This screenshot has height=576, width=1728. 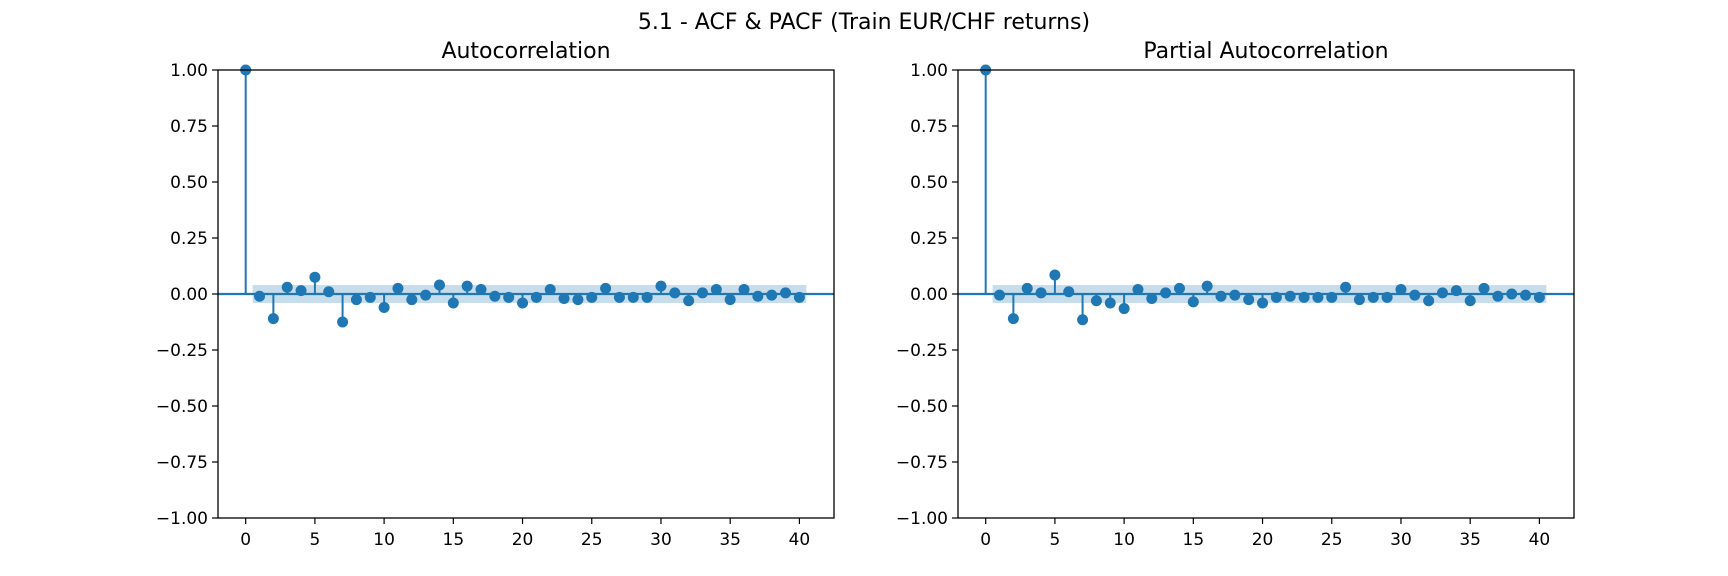 What do you see at coordinates (1194, 540) in the screenshot?
I see `pacf-xtick-label: 15` at bounding box center [1194, 540].